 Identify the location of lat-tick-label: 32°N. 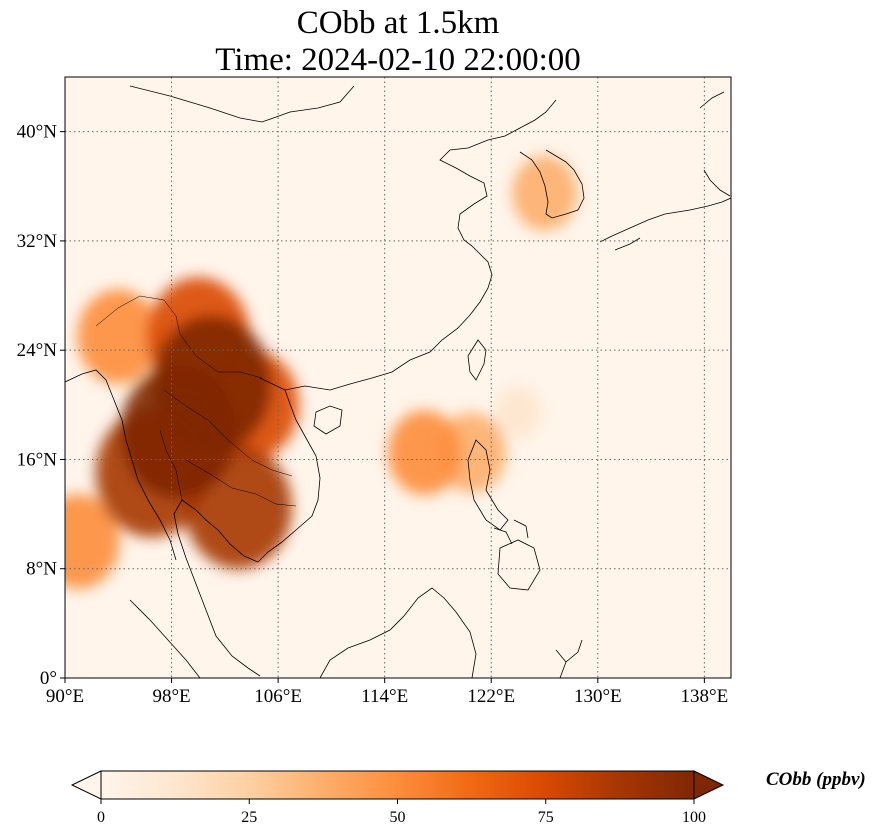
(37, 241).